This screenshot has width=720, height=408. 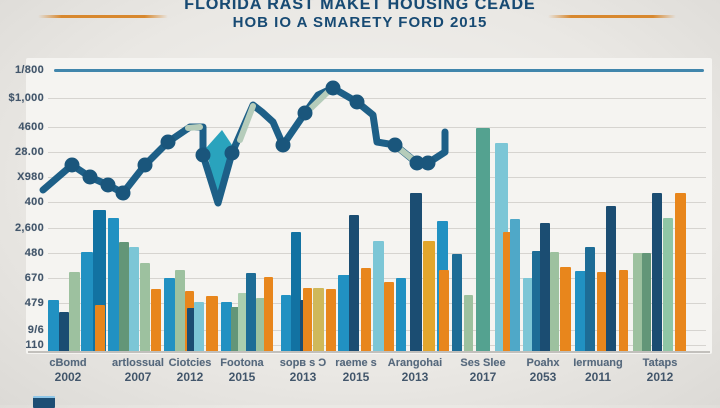 What do you see at coordinates (34, 253) in the screenshot?
I see `y-axis-tick-label: 480` at bounding box center [34, 253].